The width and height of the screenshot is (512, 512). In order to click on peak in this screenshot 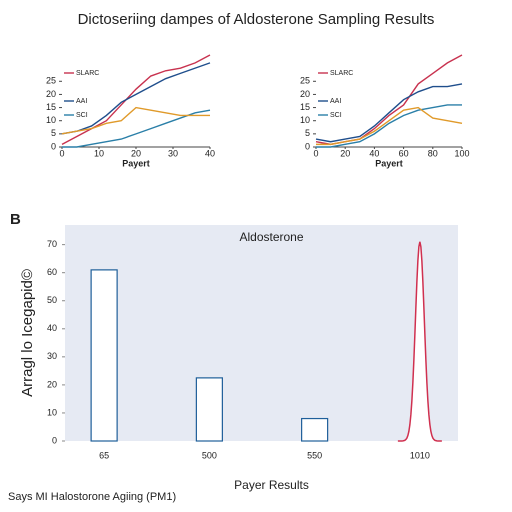, I will do `click(419, 341)`.